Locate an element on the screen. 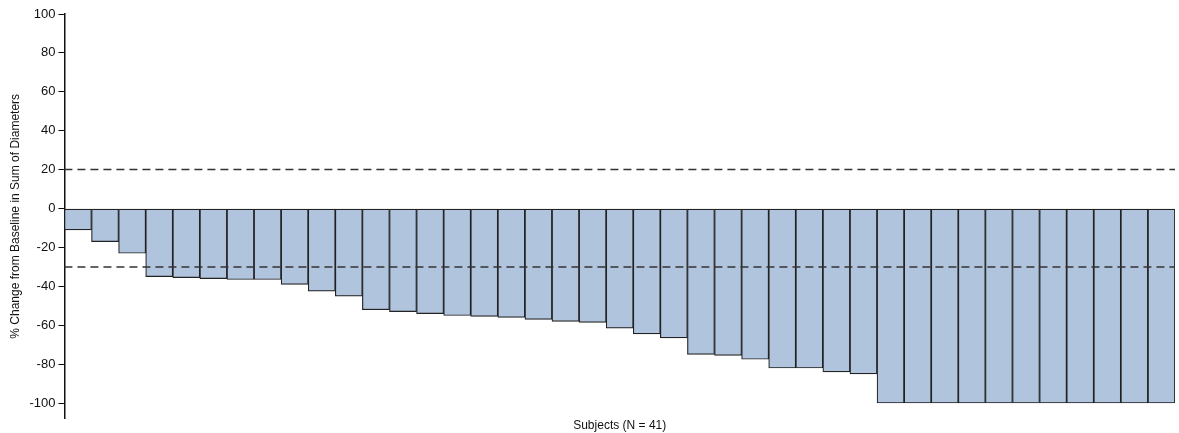 This screenshot has height=433, width=1179. y-tick-label: -100 is located at coordinates (42, 402).